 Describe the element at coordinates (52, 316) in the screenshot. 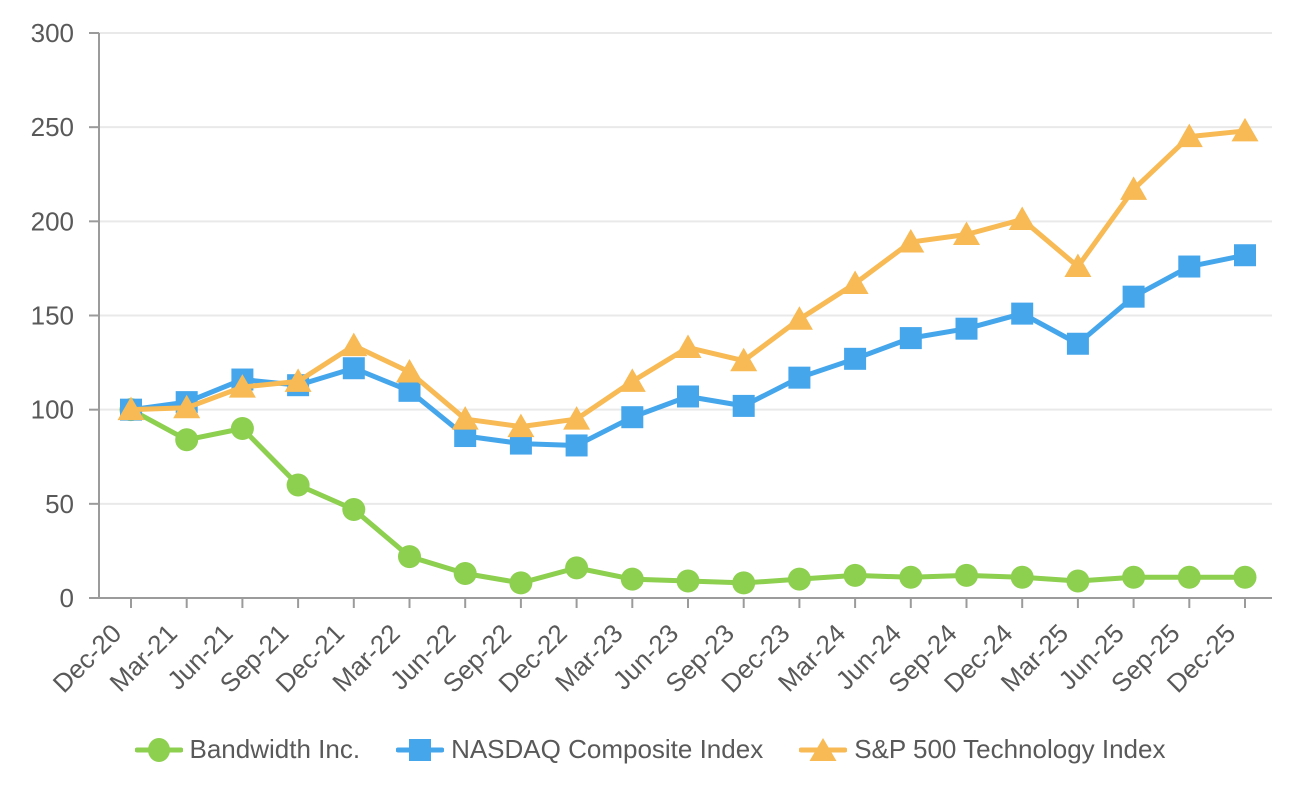

I see `y-tick-label: 150` at that location.